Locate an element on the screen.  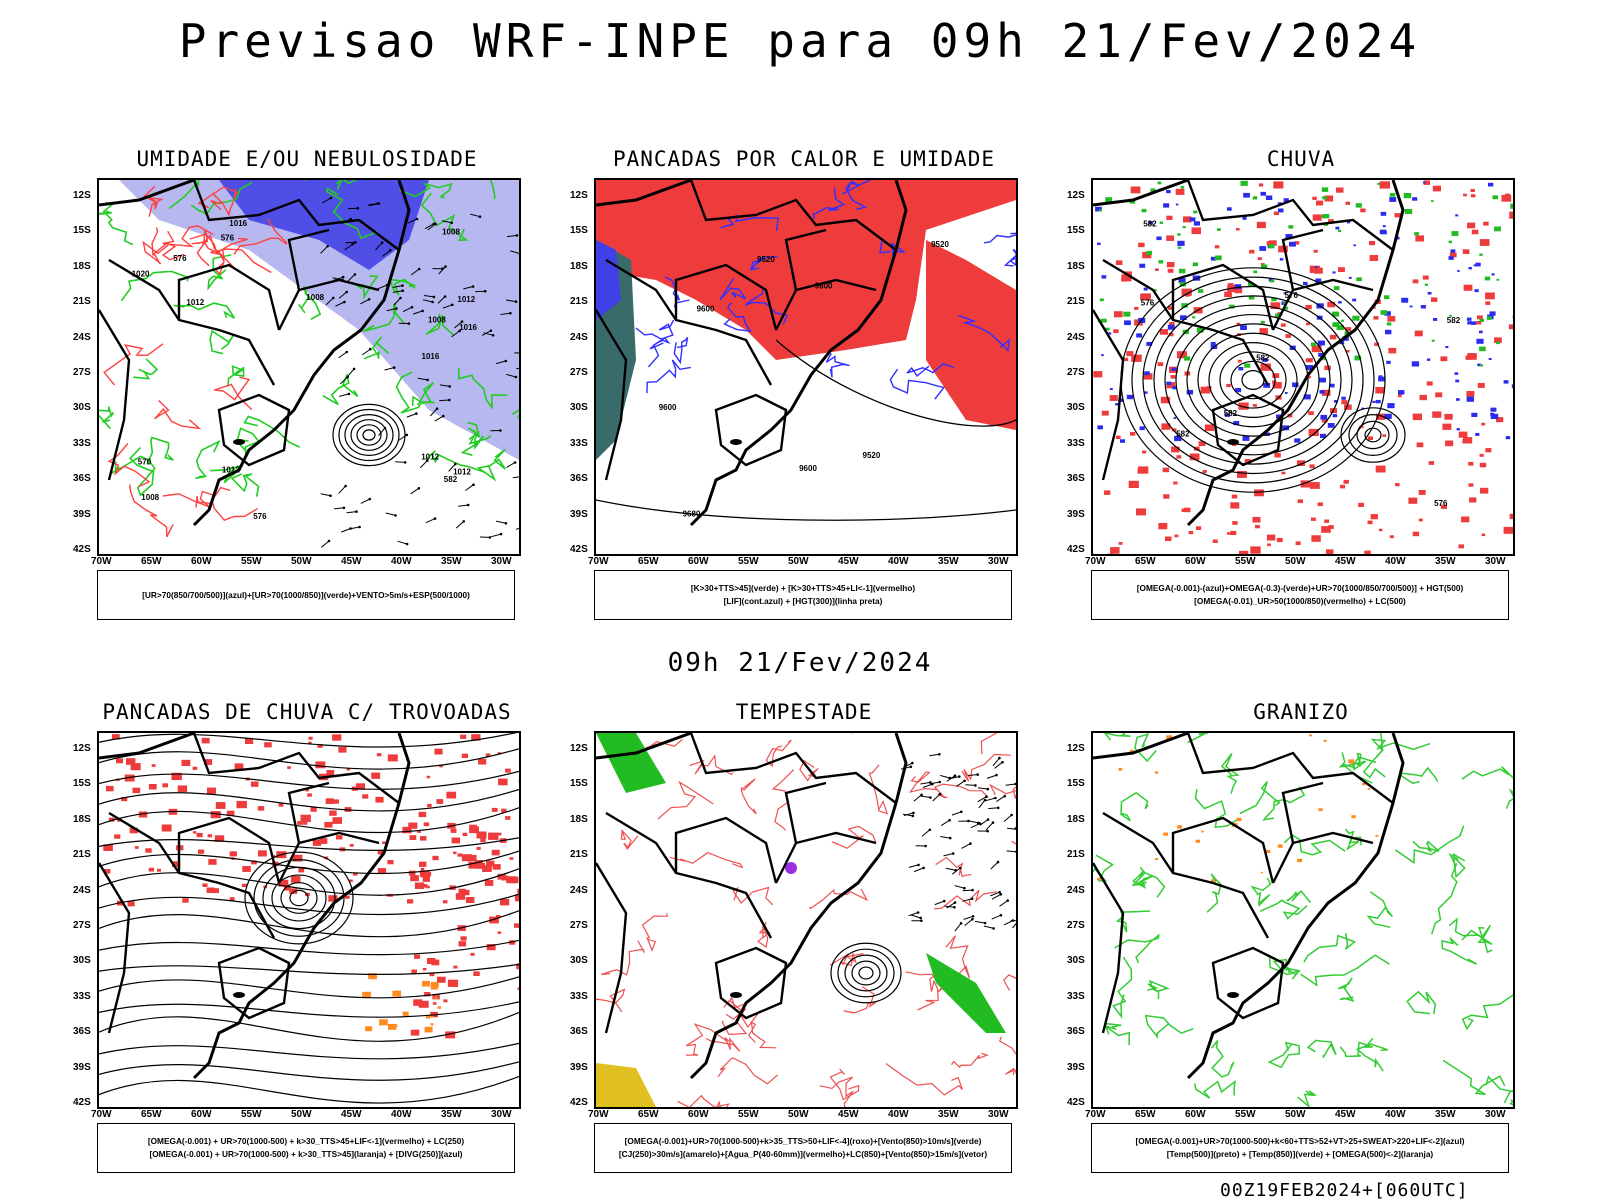
panel-title: UMIDADE E/OU NEBULOSIDADE is located at coordinates (307, 159).